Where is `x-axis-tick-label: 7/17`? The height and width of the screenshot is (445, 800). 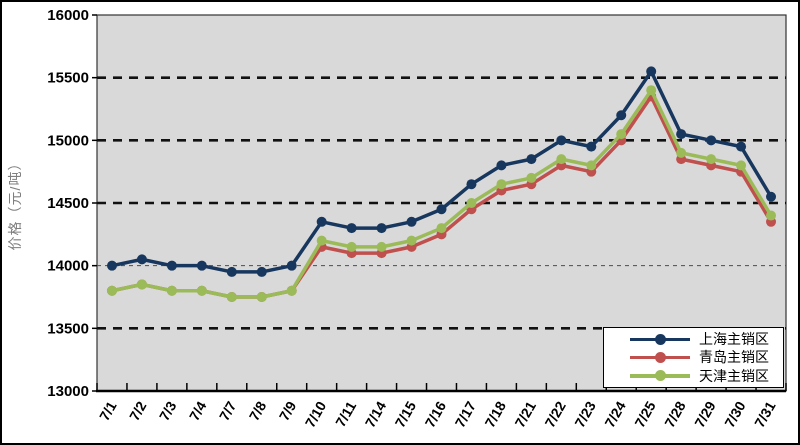 x-axis-tick-label: 7/17 is located at coordinates (466, 414).